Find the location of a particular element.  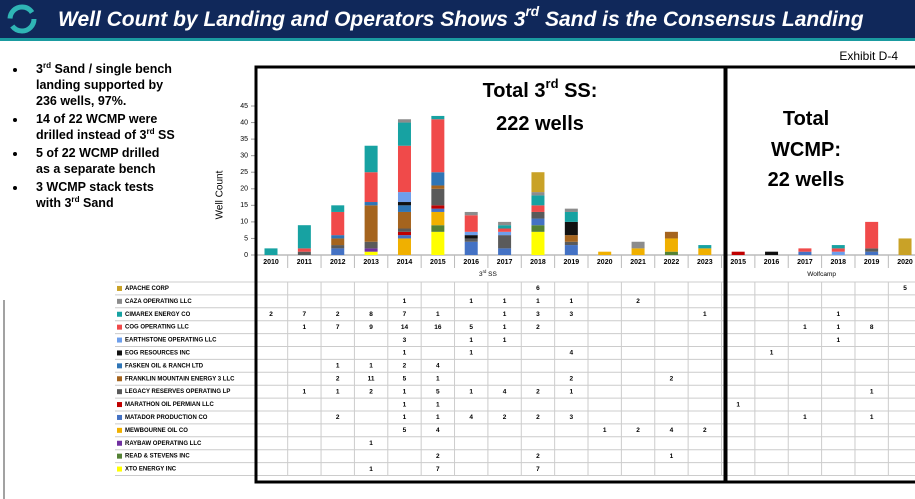

y-tick-label: 15 is located at coordinates (244, 205).